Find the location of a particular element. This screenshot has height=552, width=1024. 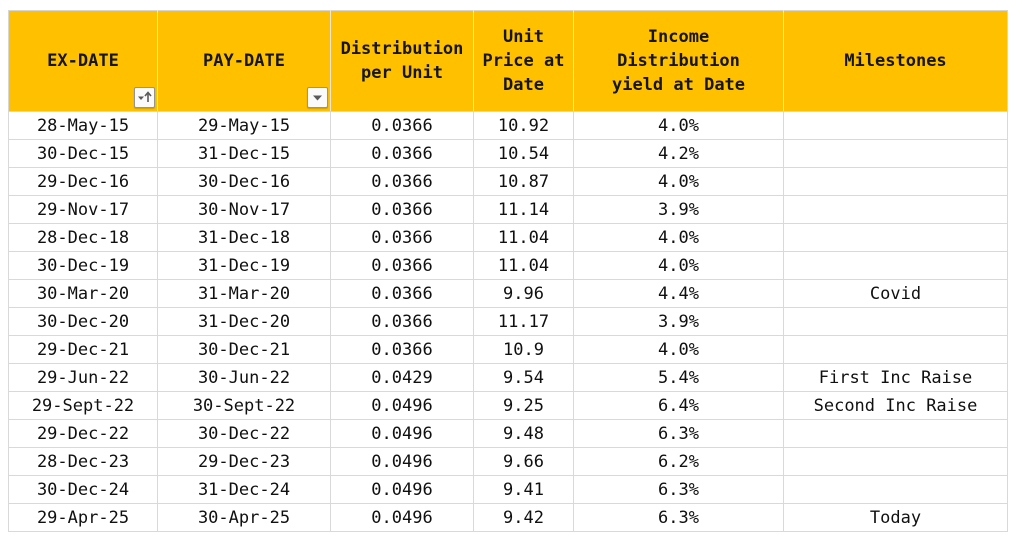

cell-unit-price-at-date: 10.54 is located at coordinates (523, 153).